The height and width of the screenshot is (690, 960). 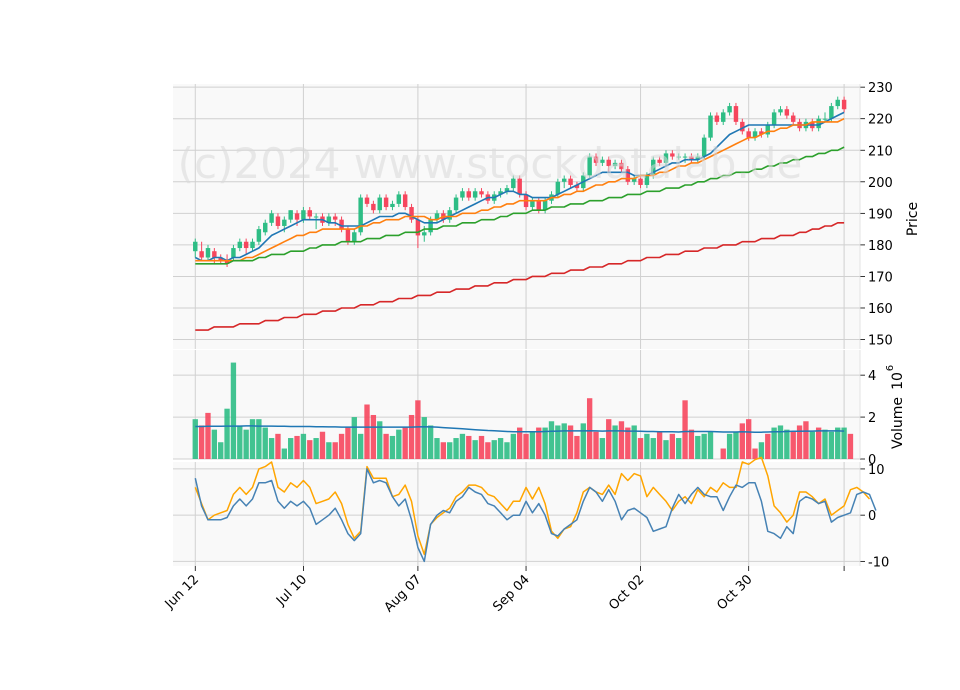 What do you see at coordinates (511, 593) in the screenshot?
I see `x-tick-label: Sep 04` at bounding box center [511, 593].